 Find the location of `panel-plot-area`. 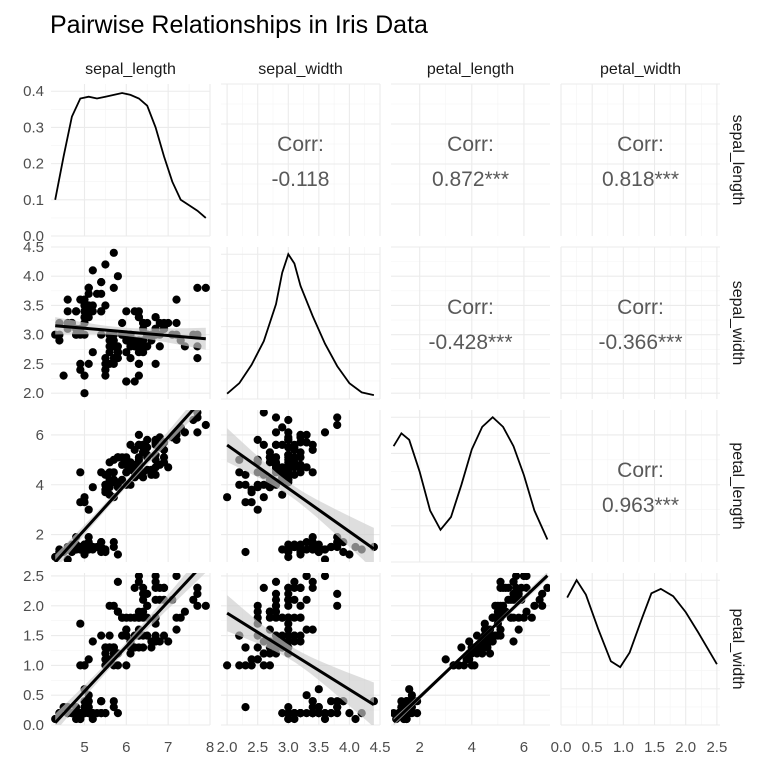

panel-plot-area is located at coordinates (470, 649).